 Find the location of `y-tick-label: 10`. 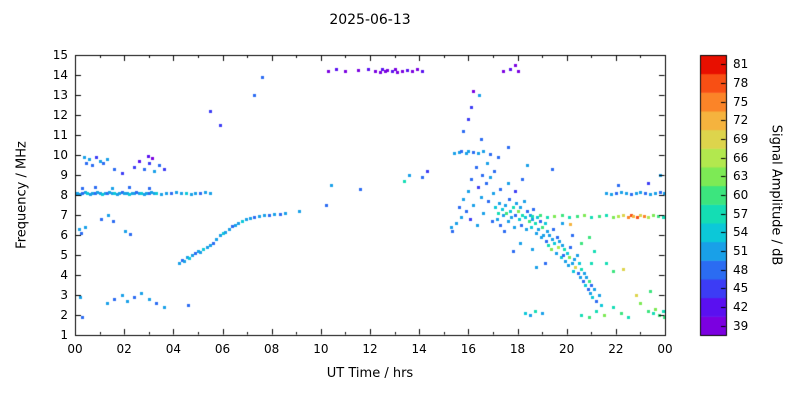

y-tick-label: 10 is located at coordinates (60, 155).